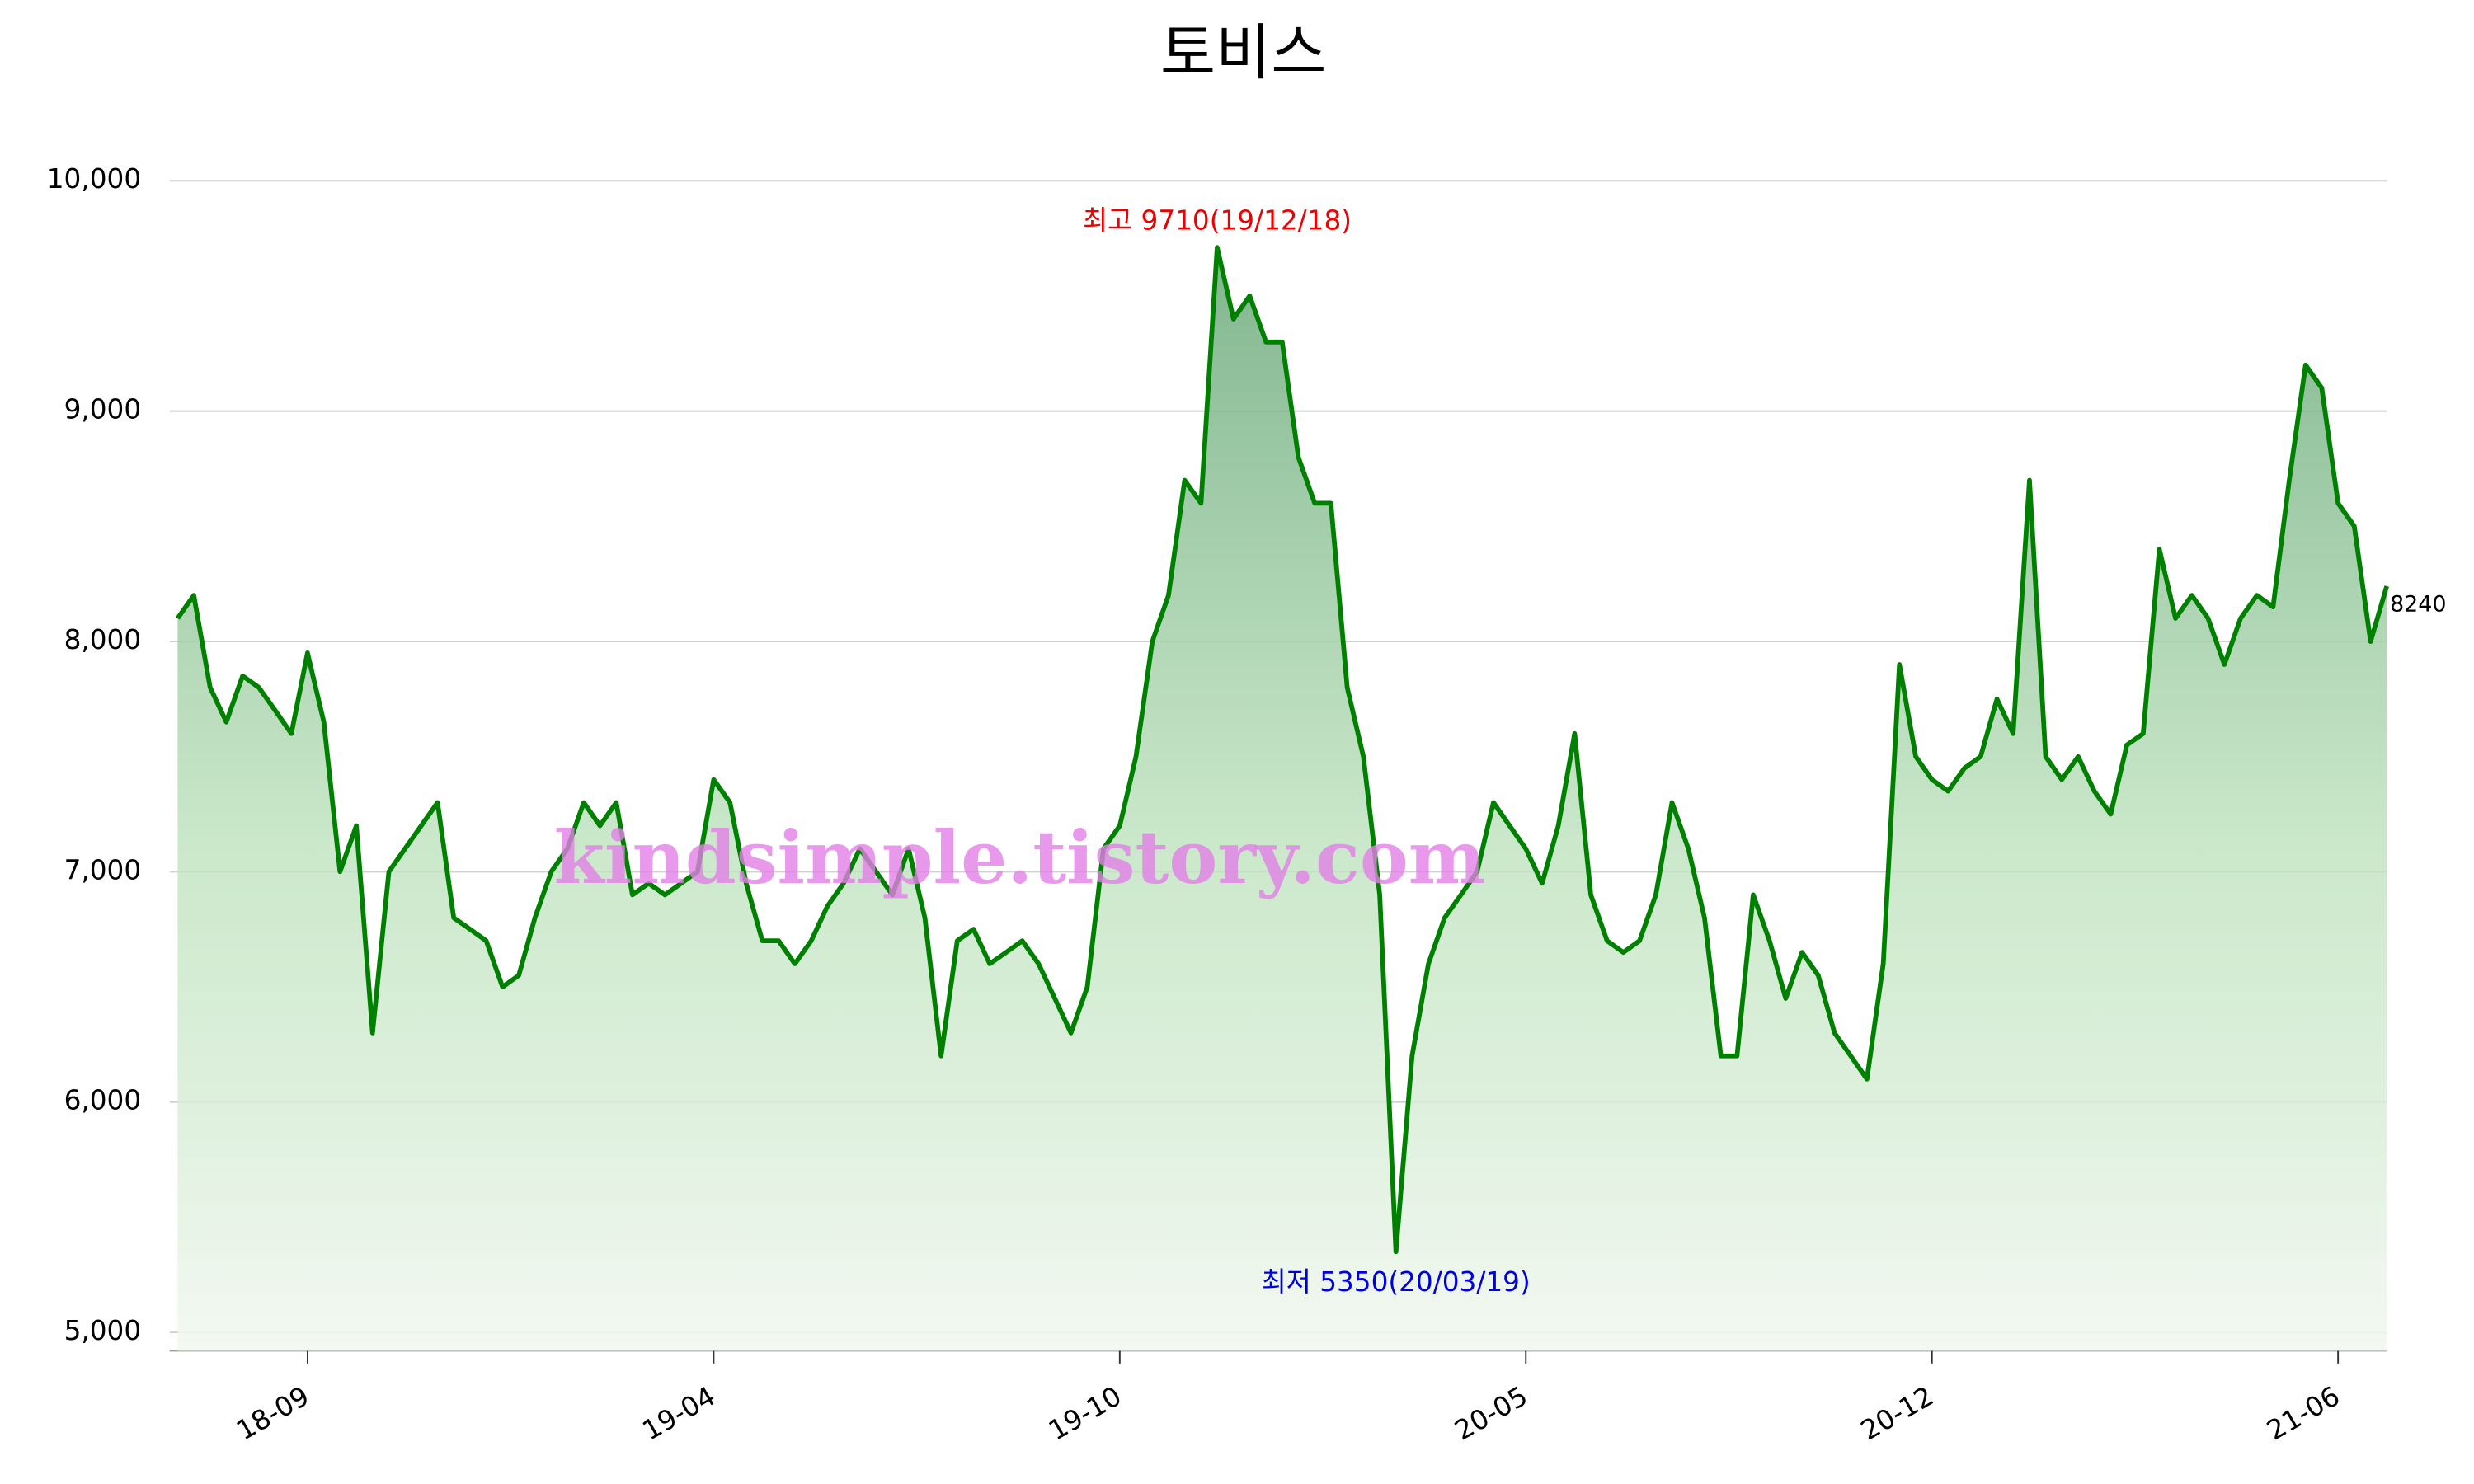  What do you see at coordinates (679, 1413) in the screenshot?
I see `x-tick-label: 19-04` at bounding box center [679, 1413].